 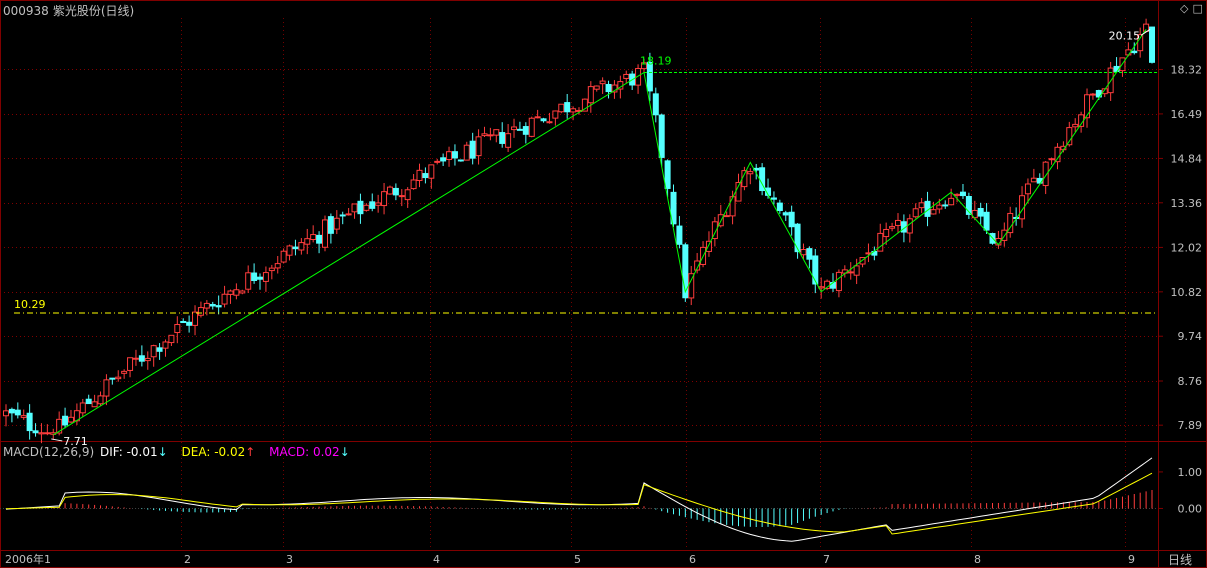 What do you see at coordinates (577, 559) in the screenshot?
I see `month-tick-label: 5` at bounding box center [577, 559].